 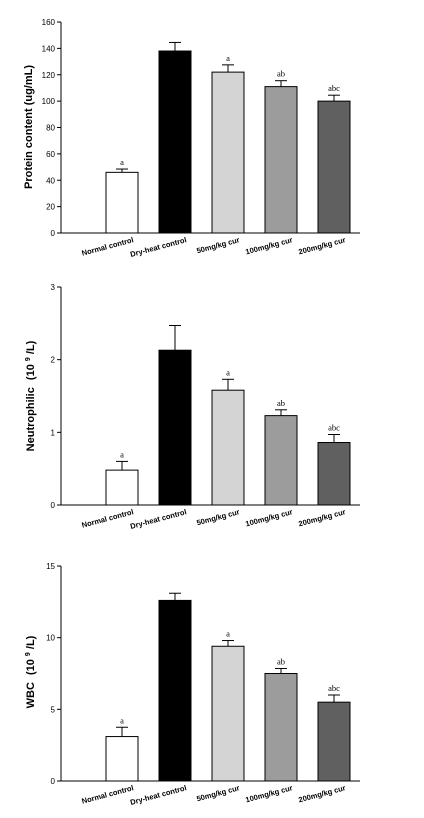 I want to click on protein-significance-label: ab, so click(x=281, y=74).